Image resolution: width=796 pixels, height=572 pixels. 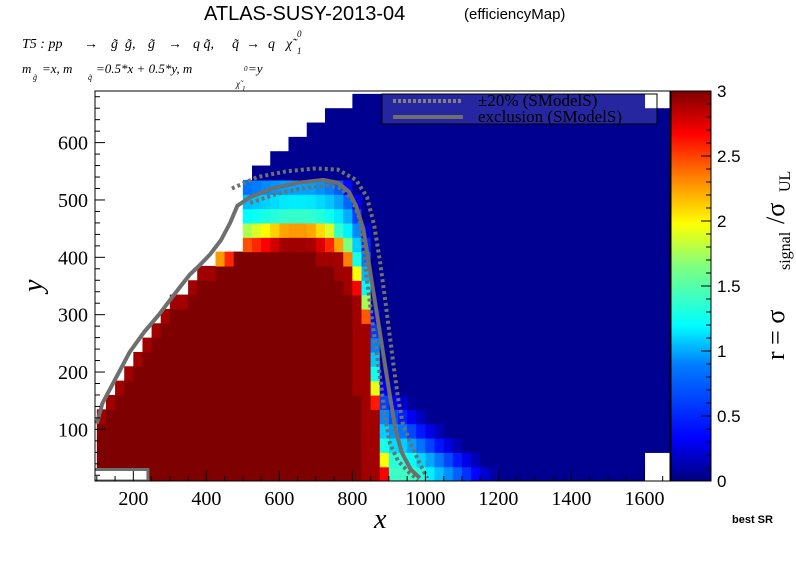 What do you see at coordinates (42, 44) in the screenshot?
I see `process-prefix: T5 : pp` at bounding box center [42, 44].